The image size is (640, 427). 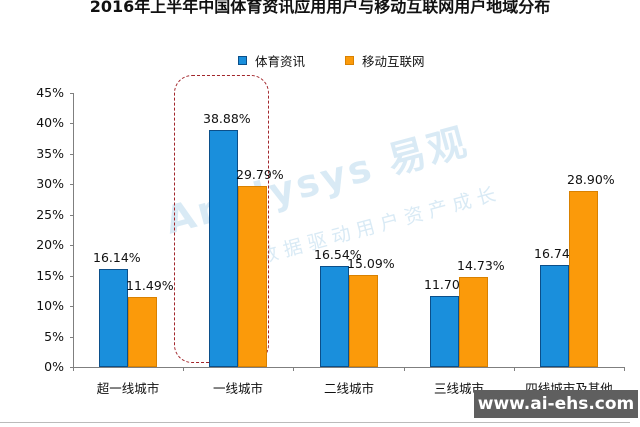 What do you see at coordinates (260, 174) in the screenshot?
I see `value-label: 29.79%` at bounding box center [260, 174].